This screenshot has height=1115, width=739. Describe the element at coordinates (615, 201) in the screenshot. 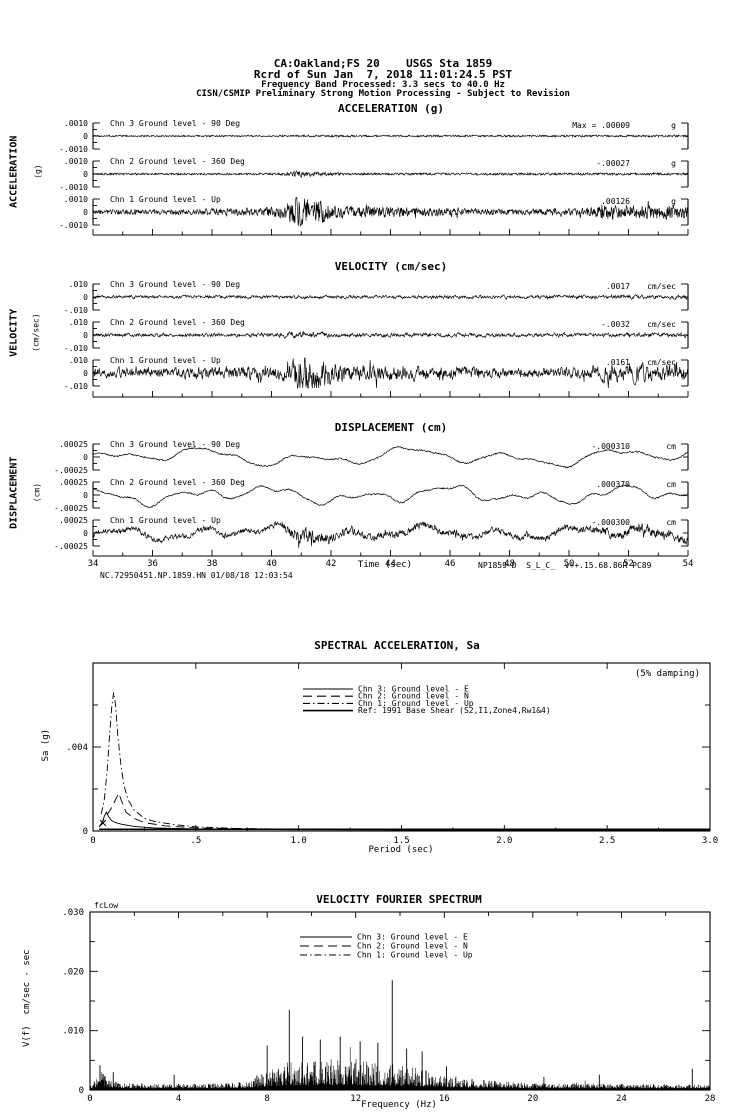

I see `max-value-label: .00126` at that location.